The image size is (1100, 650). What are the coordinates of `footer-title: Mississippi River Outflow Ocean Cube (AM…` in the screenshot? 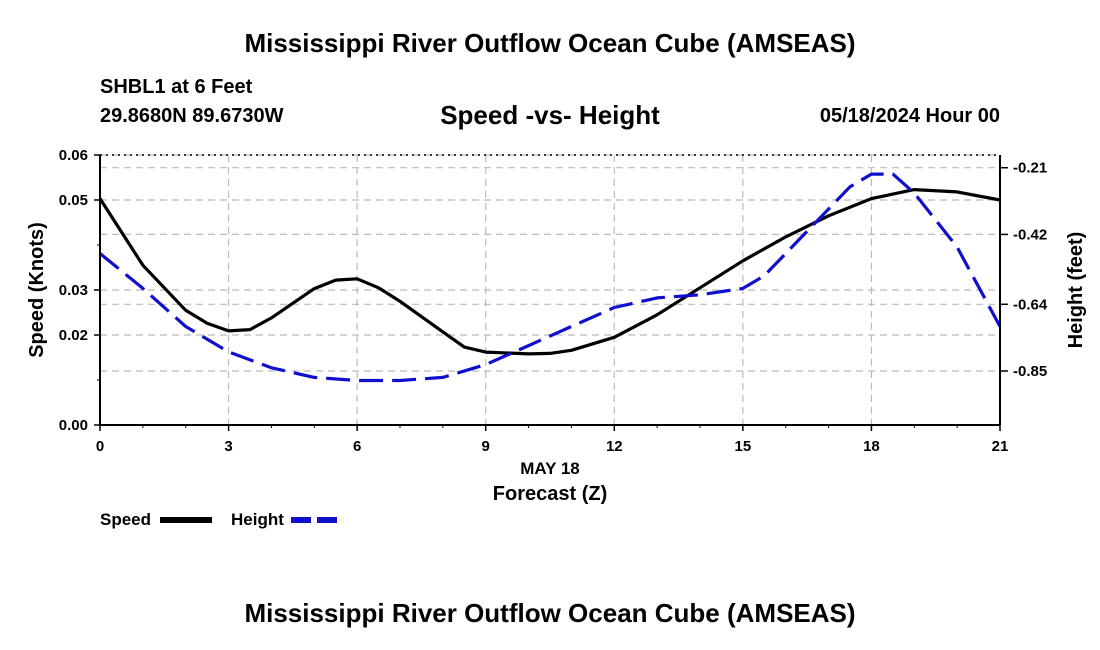 It's located at (550, 613).